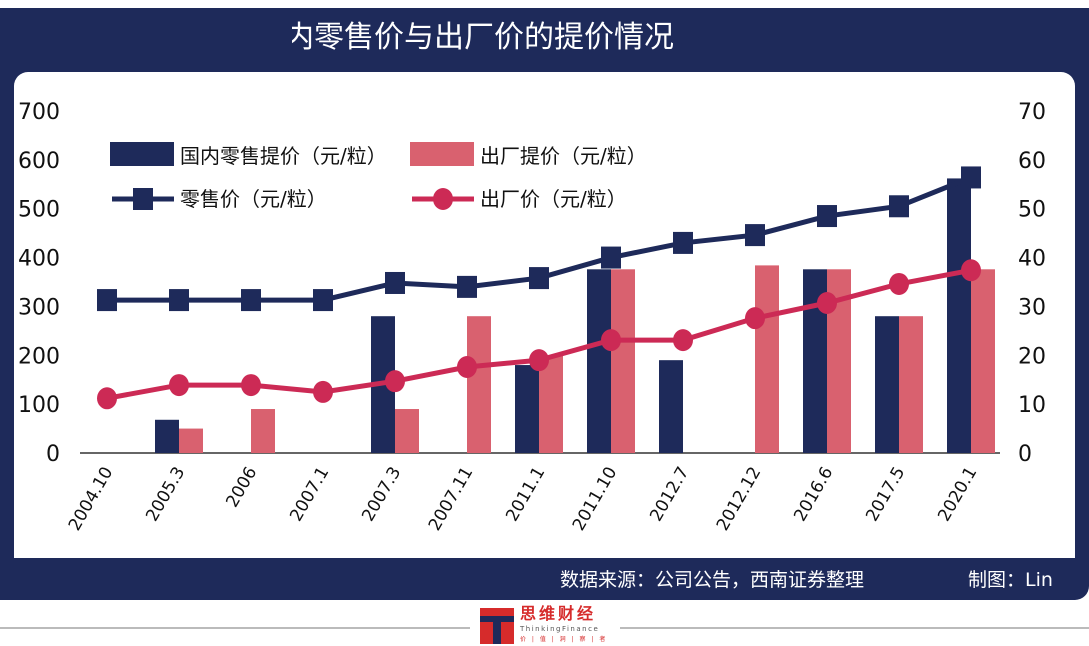  I want to click on legend-label-retail: 零售价（元/粒）, so click(253, 199).